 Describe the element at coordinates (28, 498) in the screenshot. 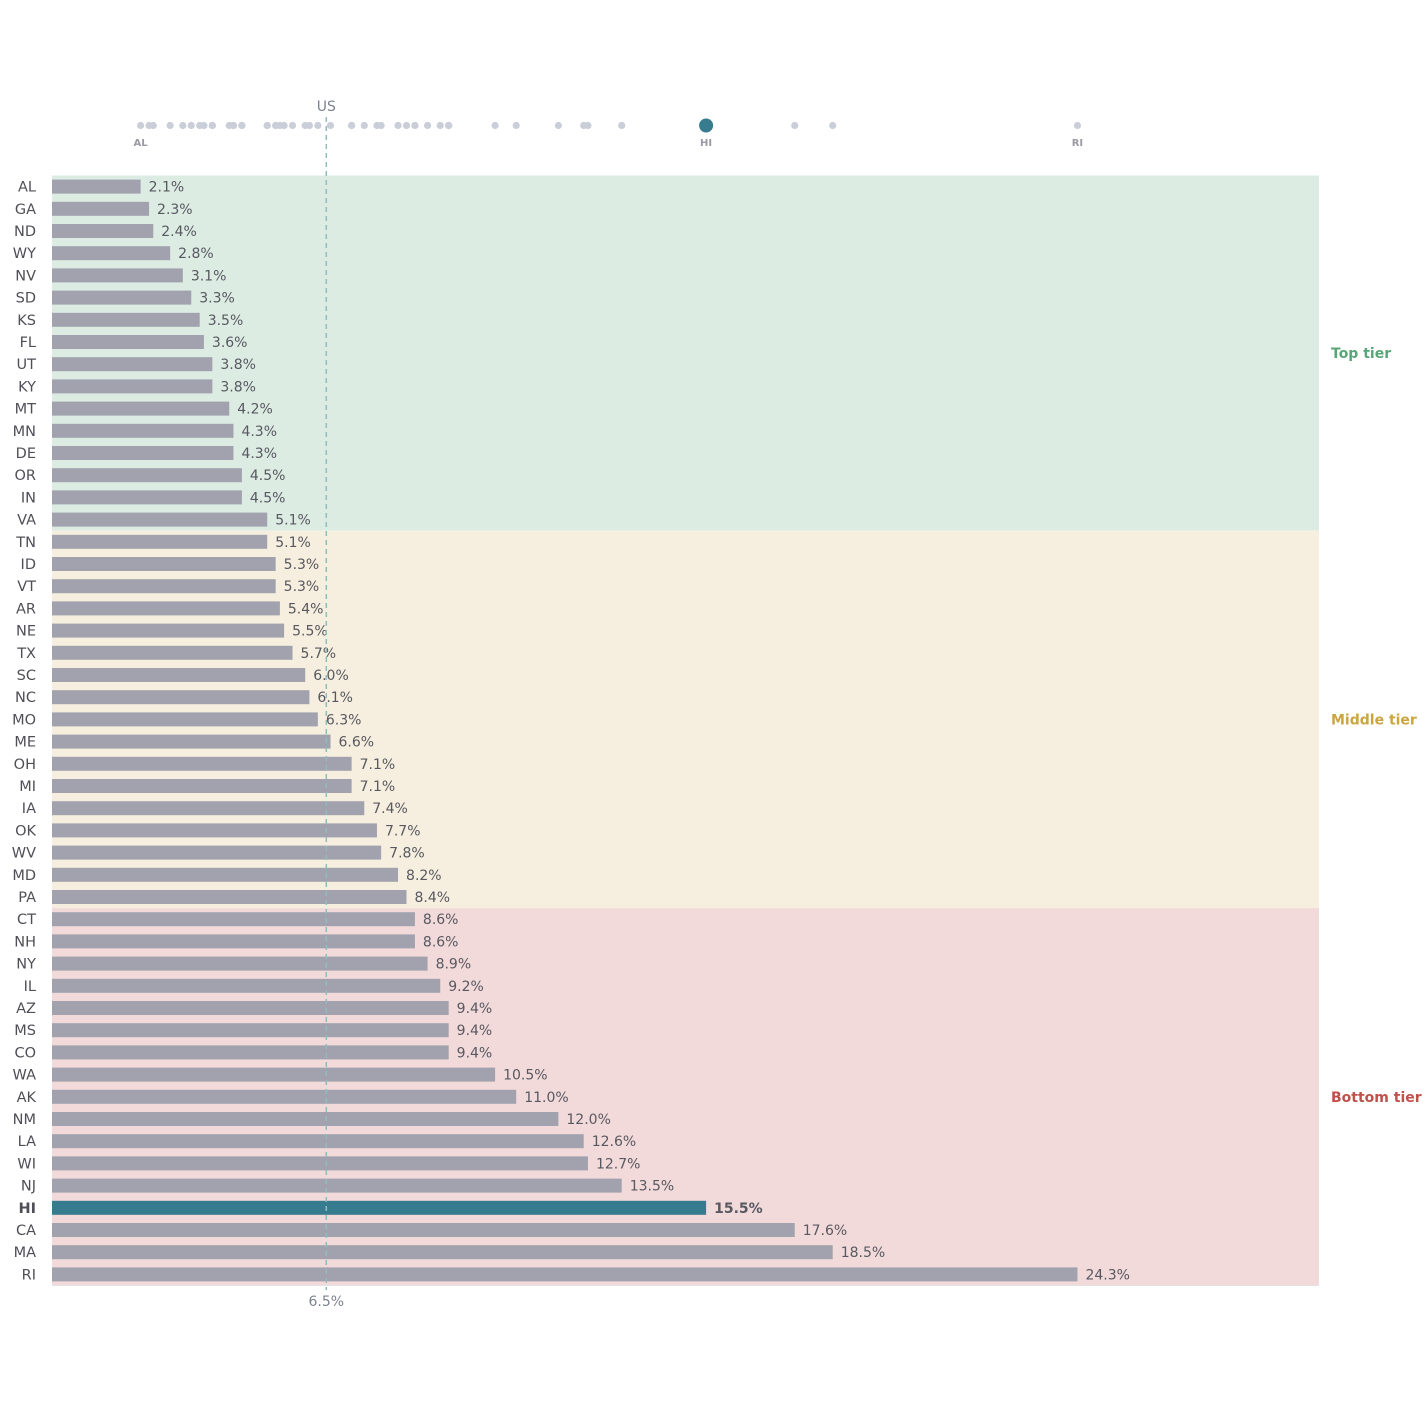

I see `state-label: IN` at that location.